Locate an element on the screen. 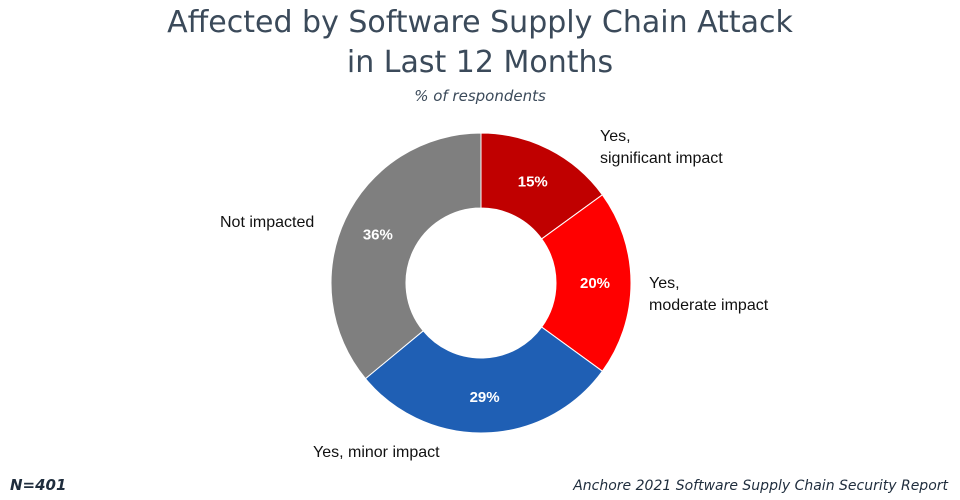 Image resolution: width=960 pixels, height=500 pixels. slice-category-label-2: Yes, minor impact is located at coordinates (376, 452).